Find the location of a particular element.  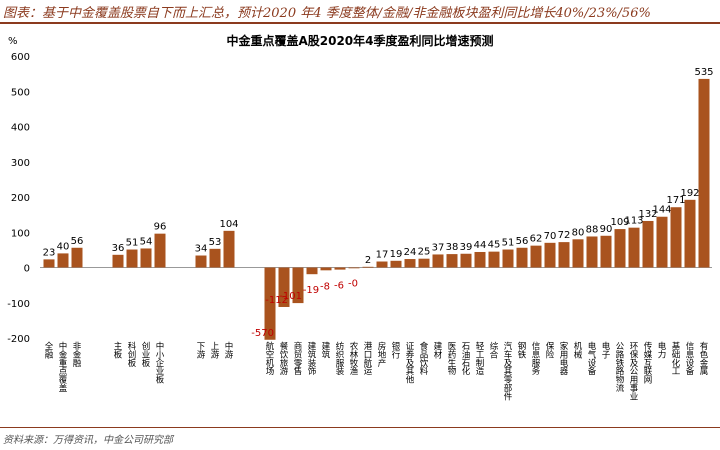

data-label: 132 is located at coordinates (647, 214).